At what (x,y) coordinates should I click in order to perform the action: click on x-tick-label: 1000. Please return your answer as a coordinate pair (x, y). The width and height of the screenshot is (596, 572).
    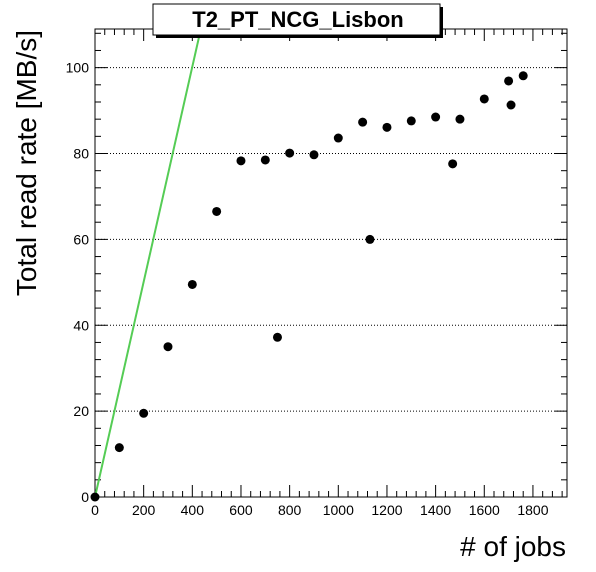
    Looking at the image, I should click on (338, 510).